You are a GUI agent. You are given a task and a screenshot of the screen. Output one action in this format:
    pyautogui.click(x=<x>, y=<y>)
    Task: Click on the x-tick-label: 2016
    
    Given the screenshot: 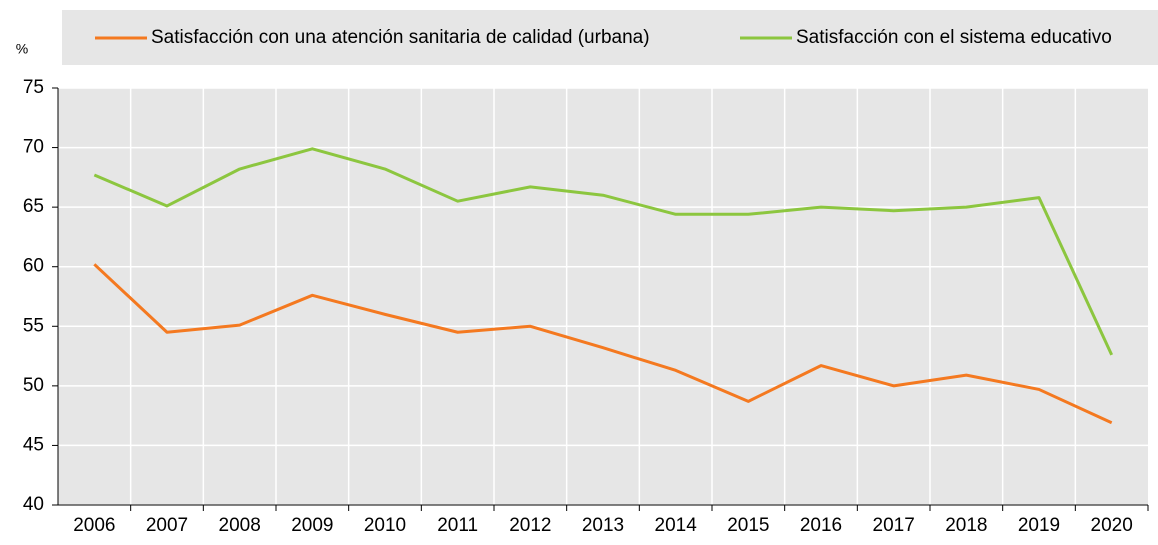 What is the action you would take?
    pyautogui.click(x=821, y=525)
    